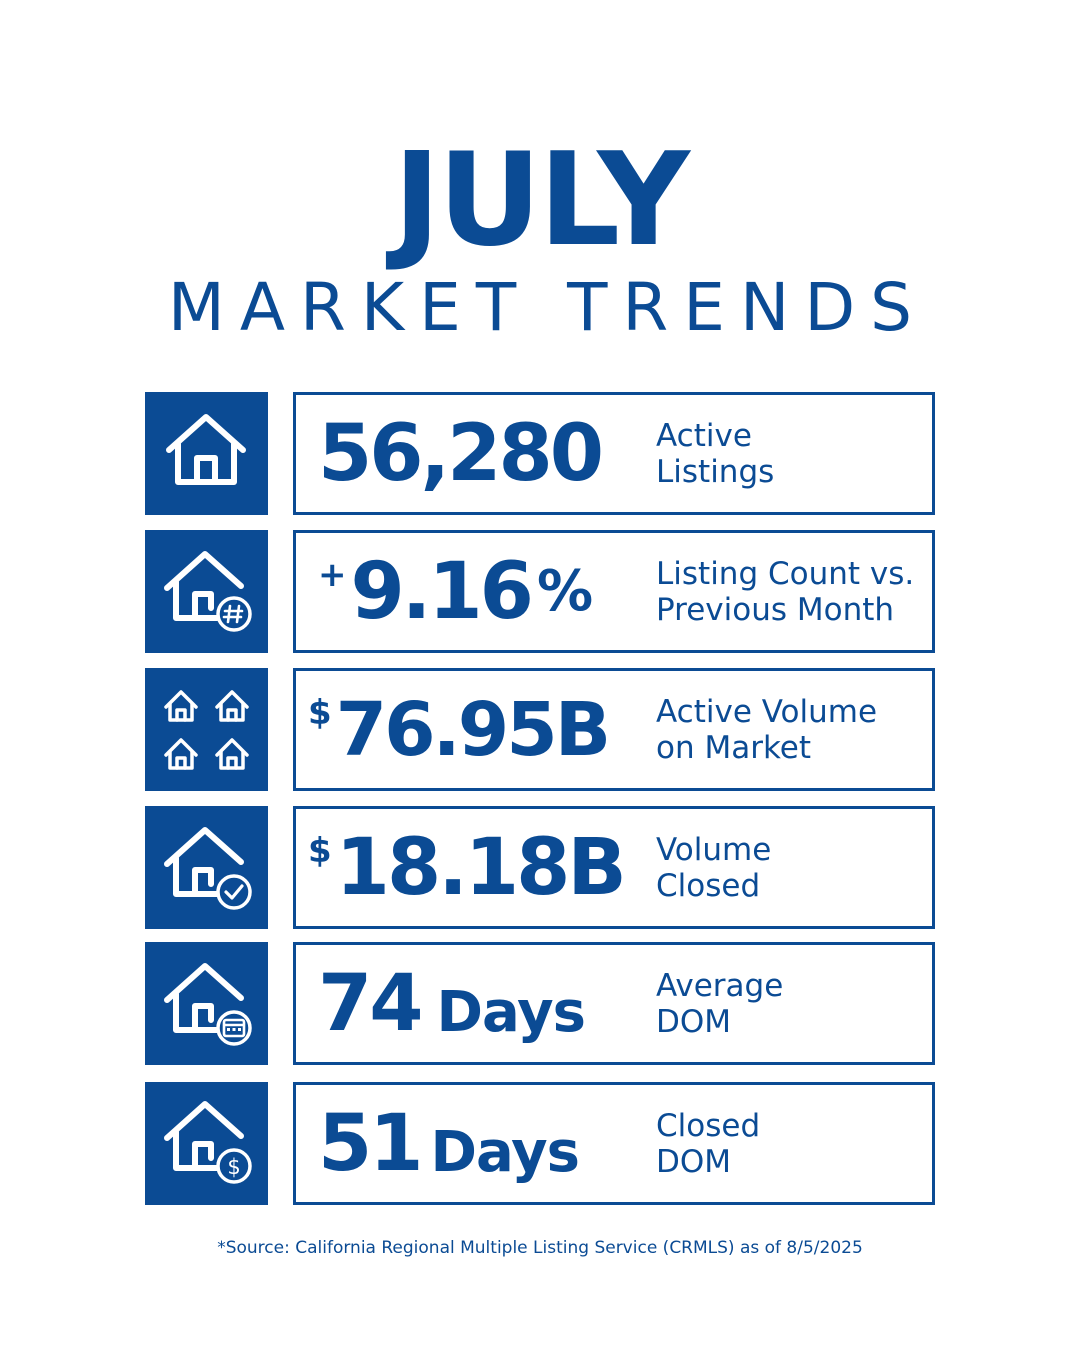 The height and width of the screenshot is (1350, 1080). Describe the element at coordinates (714, 849) in the screenshot. I see `stat-label-line1: Volume` at that location.